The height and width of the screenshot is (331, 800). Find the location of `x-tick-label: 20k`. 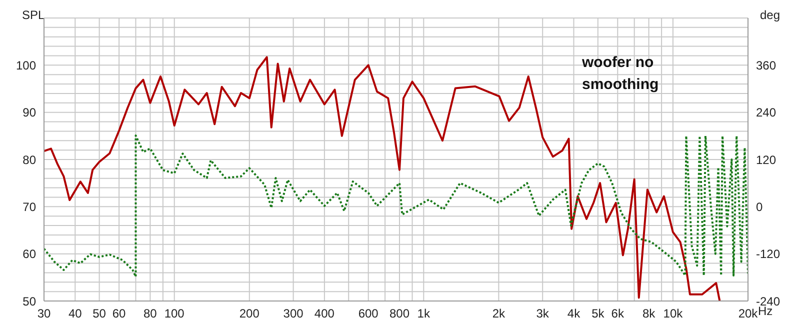

x-tick-label: 20k is located at coordinates (748, 313).